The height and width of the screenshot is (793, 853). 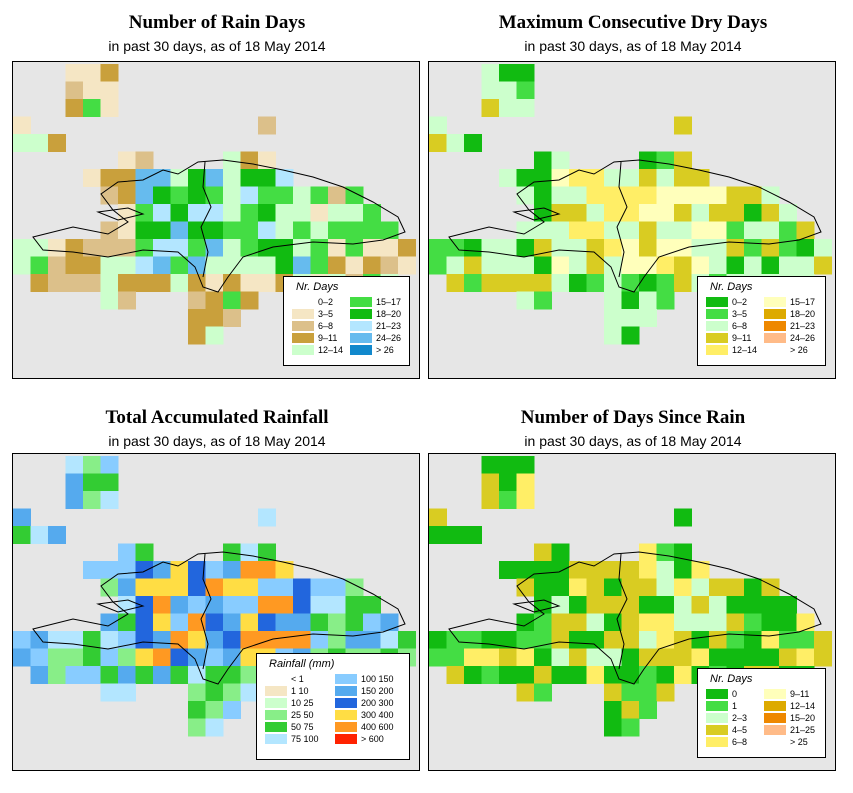 What do you see at coordinates (803, 706) in the screenshot?
I see `legend-label: 12–14` at bounding box center [803, 706].